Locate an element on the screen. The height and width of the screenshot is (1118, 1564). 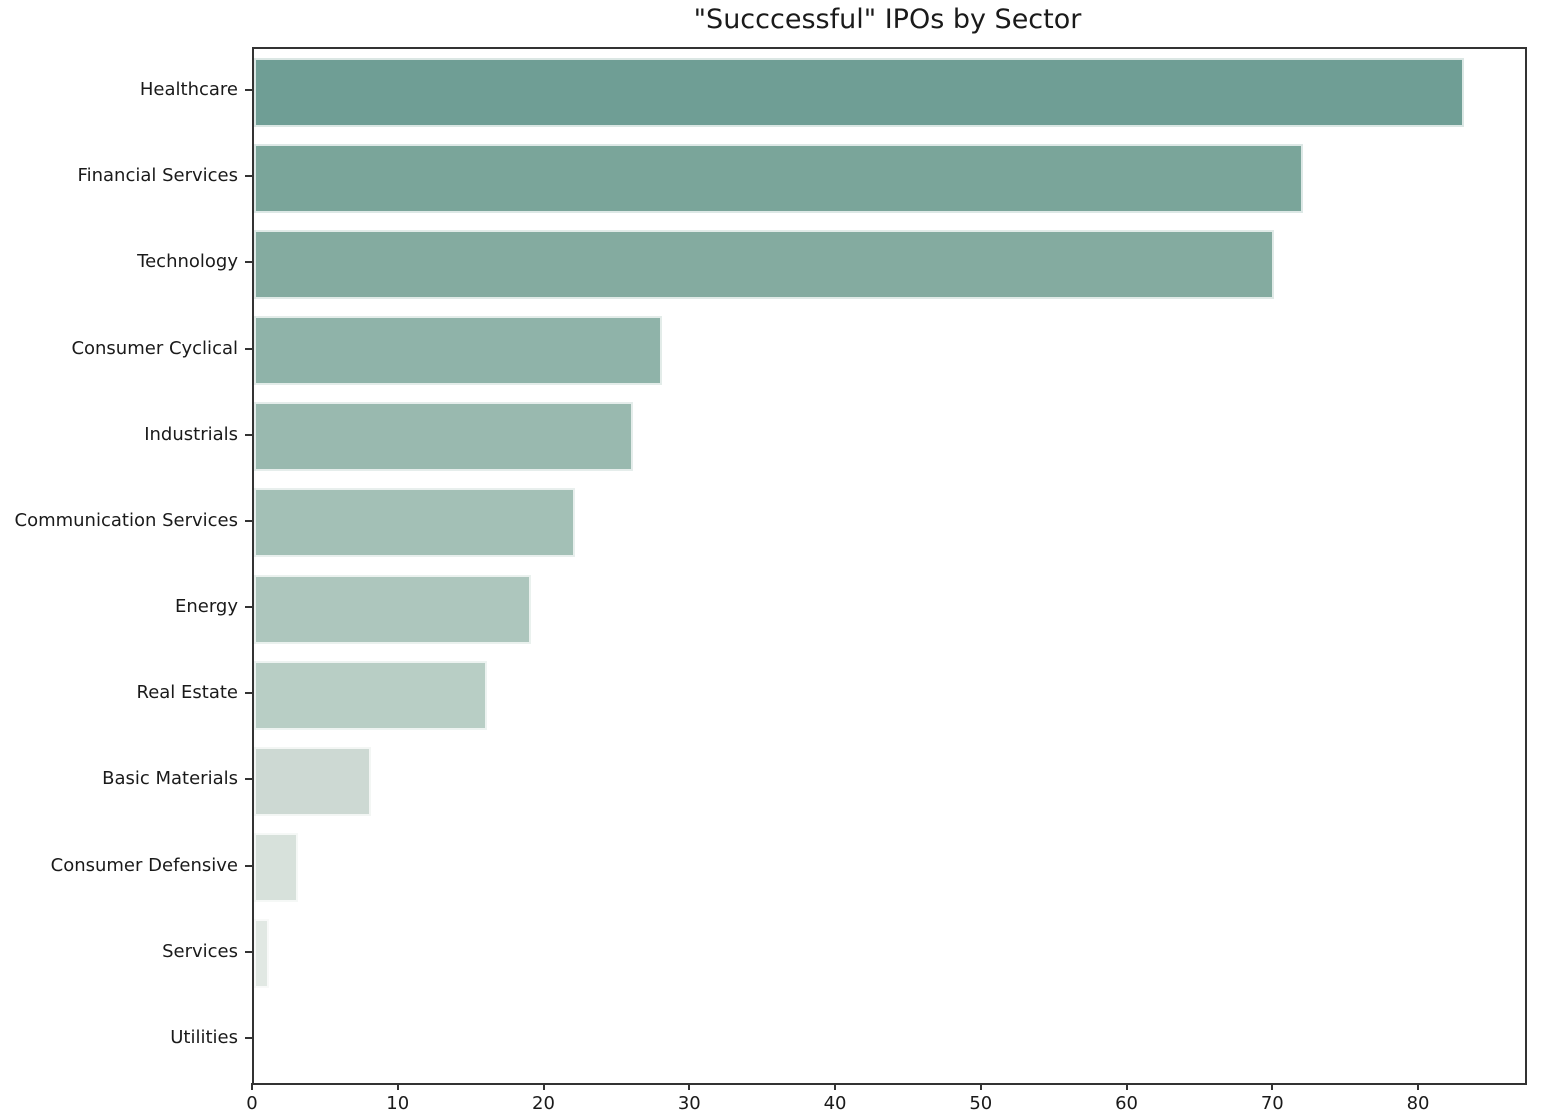
y-axis-category-label: Utilities is located at coordinates (204, 1037).